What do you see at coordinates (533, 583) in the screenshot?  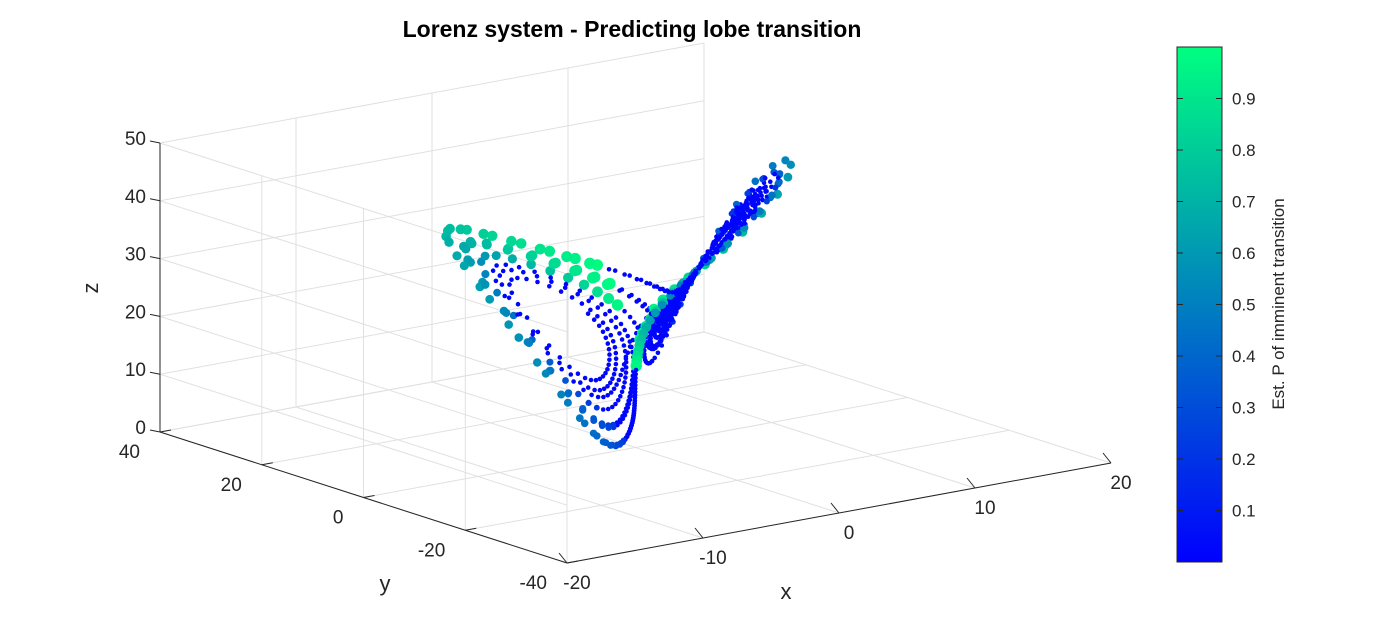 I see `y-tick-label: -40` at bounding box center [533, 583].